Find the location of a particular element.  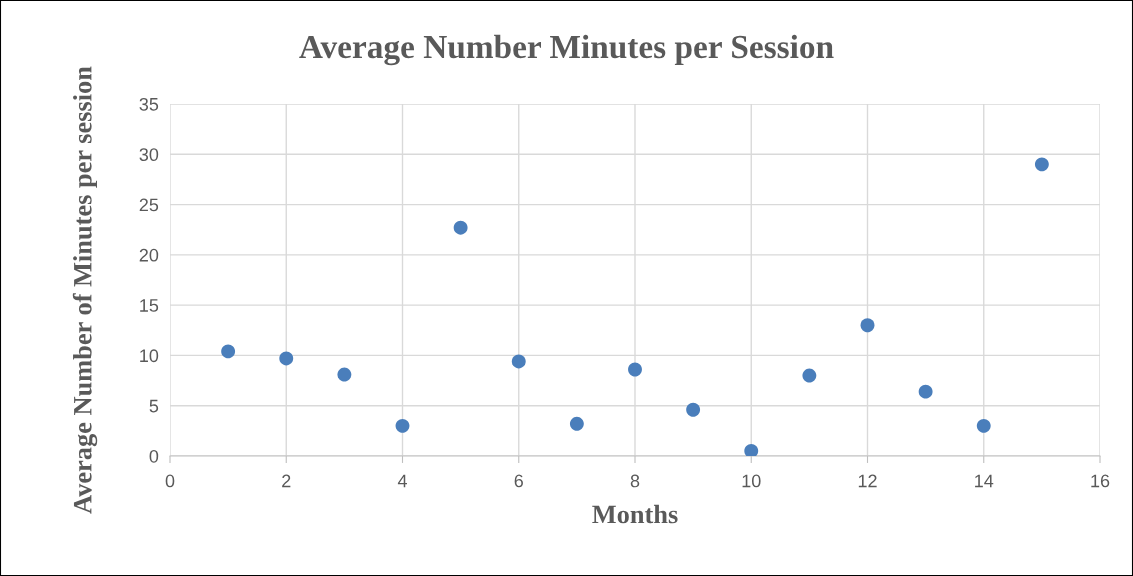

x-tick-label: 10 is located at coordinates (751, 481).